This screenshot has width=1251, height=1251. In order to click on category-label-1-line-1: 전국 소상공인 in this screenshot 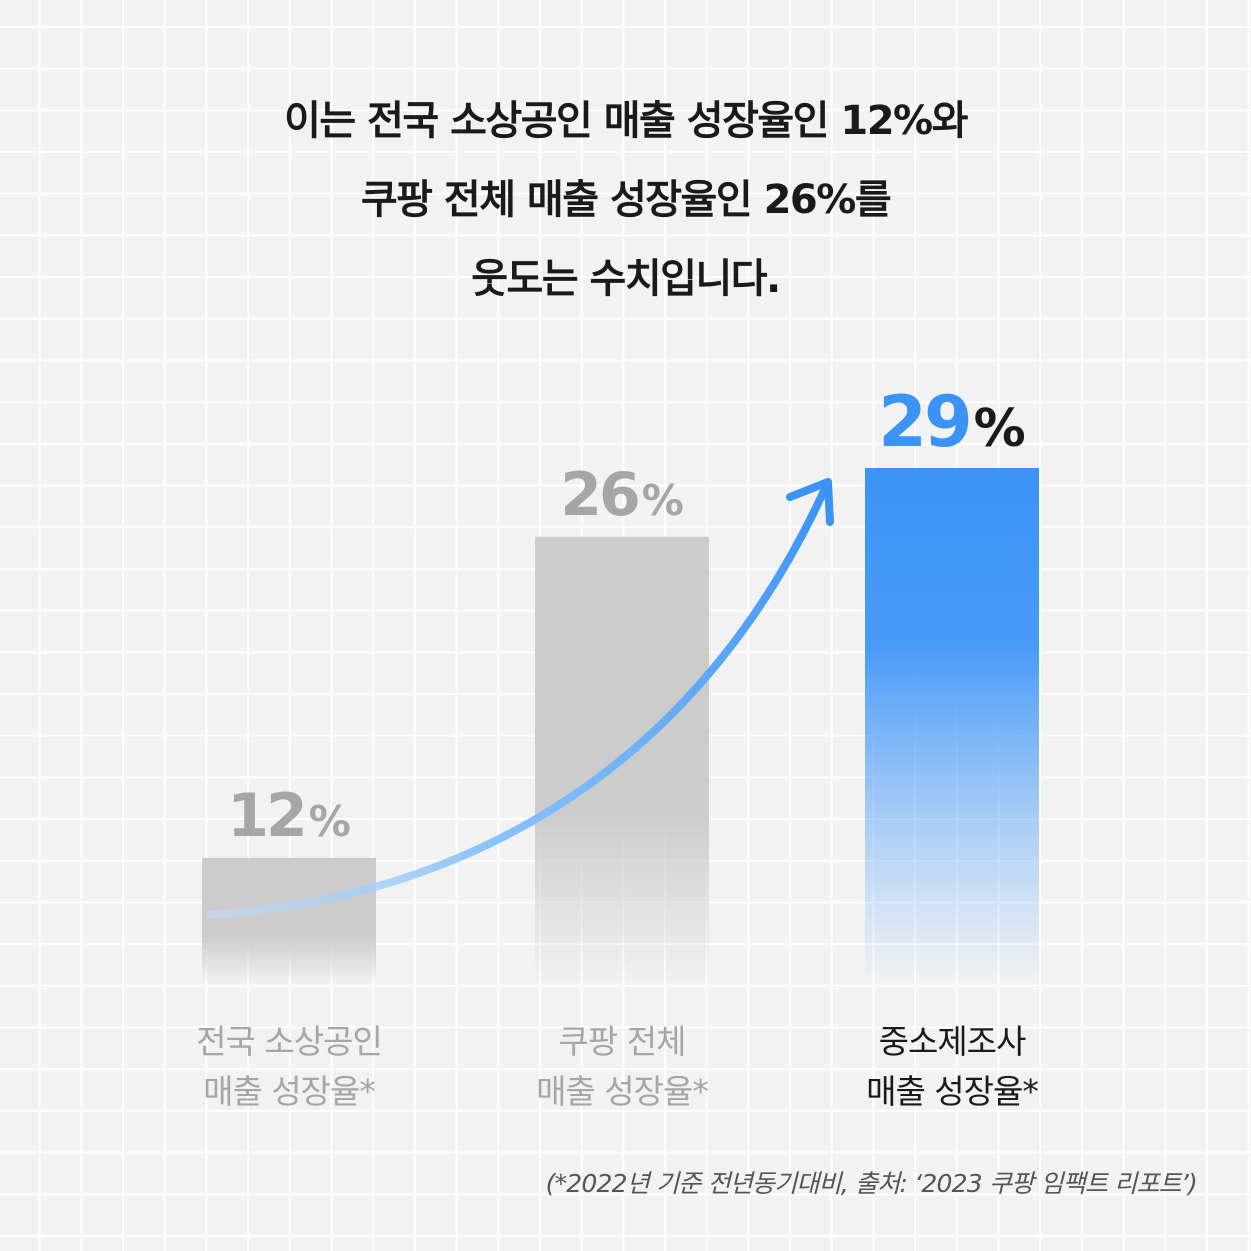, I will do `click(289, 1041)`.